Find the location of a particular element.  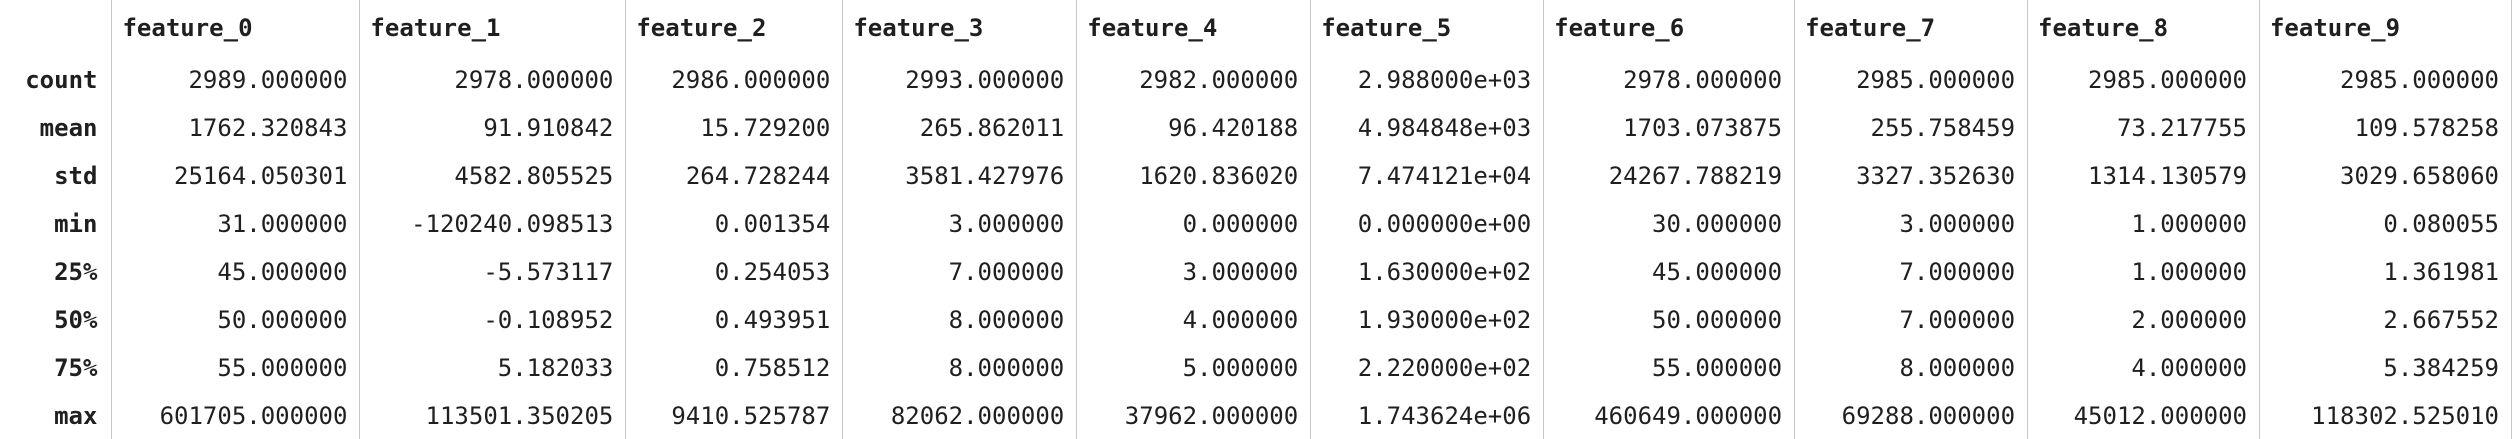

row-label: 25% is located at coordinates (56, 272).